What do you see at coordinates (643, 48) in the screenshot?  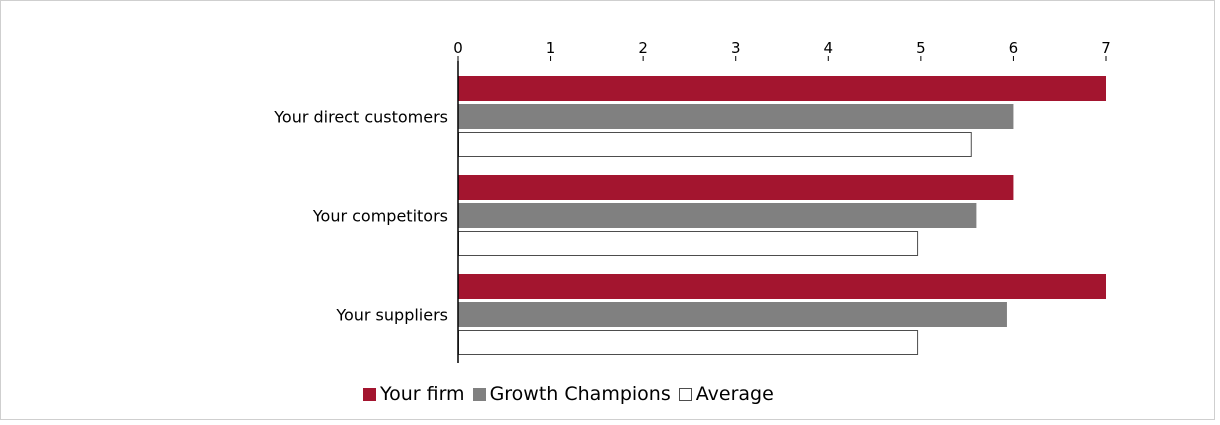 I see `x-tick-label: 2` at bounding box center [643, 48].